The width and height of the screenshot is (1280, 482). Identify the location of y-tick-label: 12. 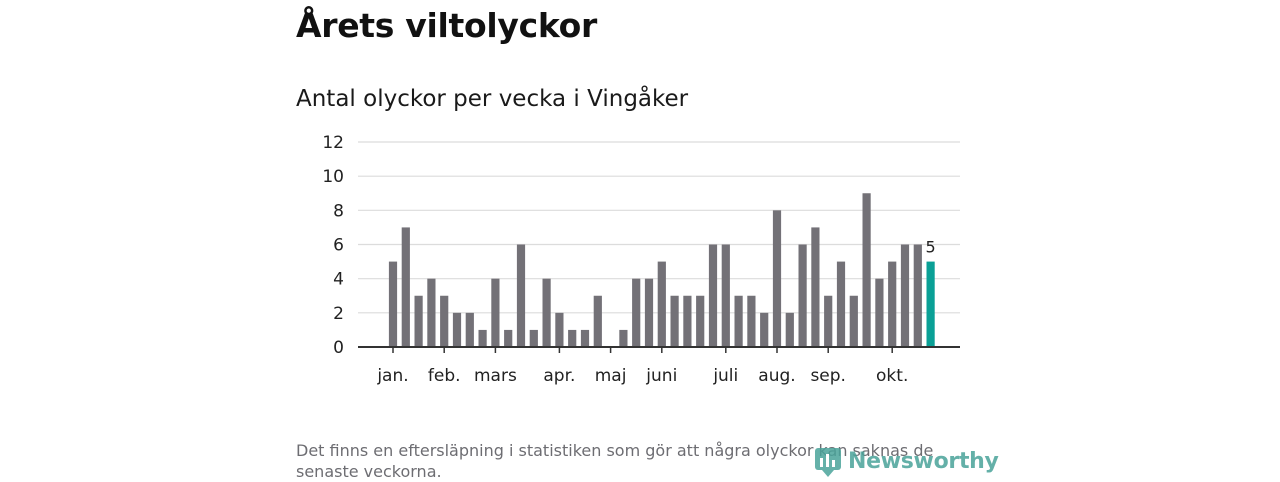
(333, 143).